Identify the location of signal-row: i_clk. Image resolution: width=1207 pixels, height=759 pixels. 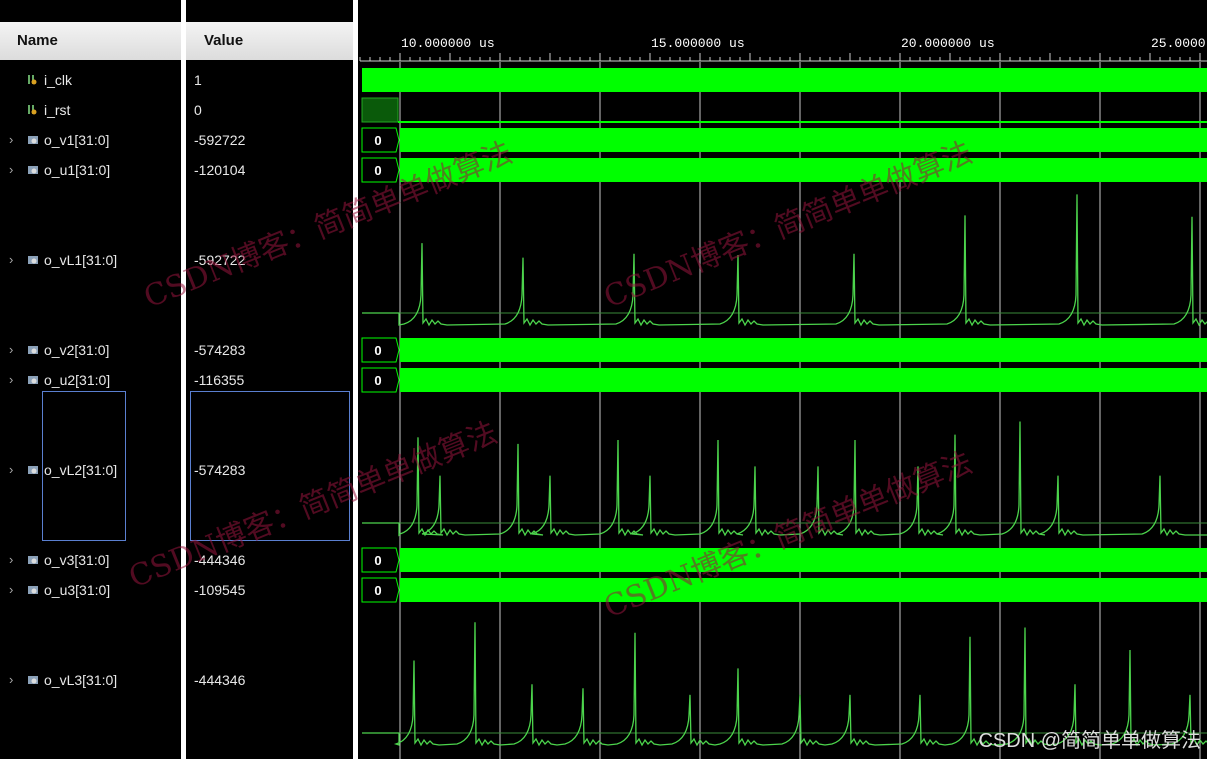
(90, 80).